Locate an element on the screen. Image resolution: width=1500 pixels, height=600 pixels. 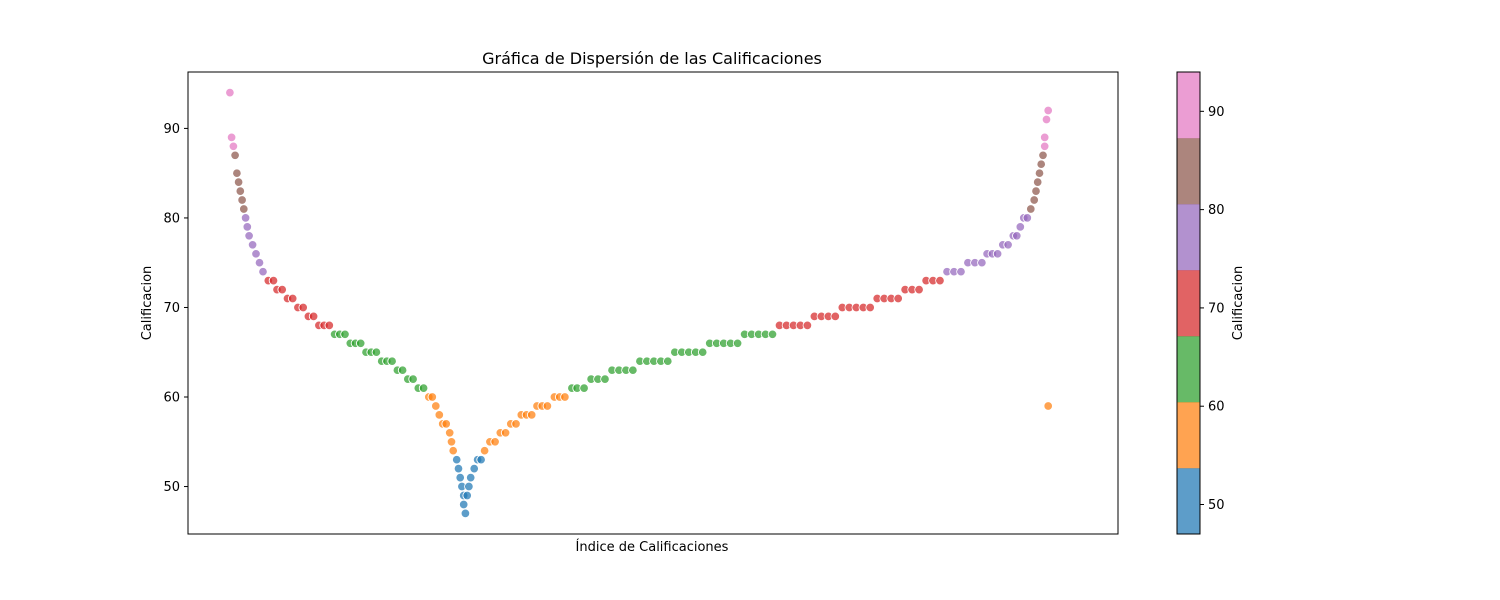
y-axis-label: Calificacion is located at coordinates (147, 303).